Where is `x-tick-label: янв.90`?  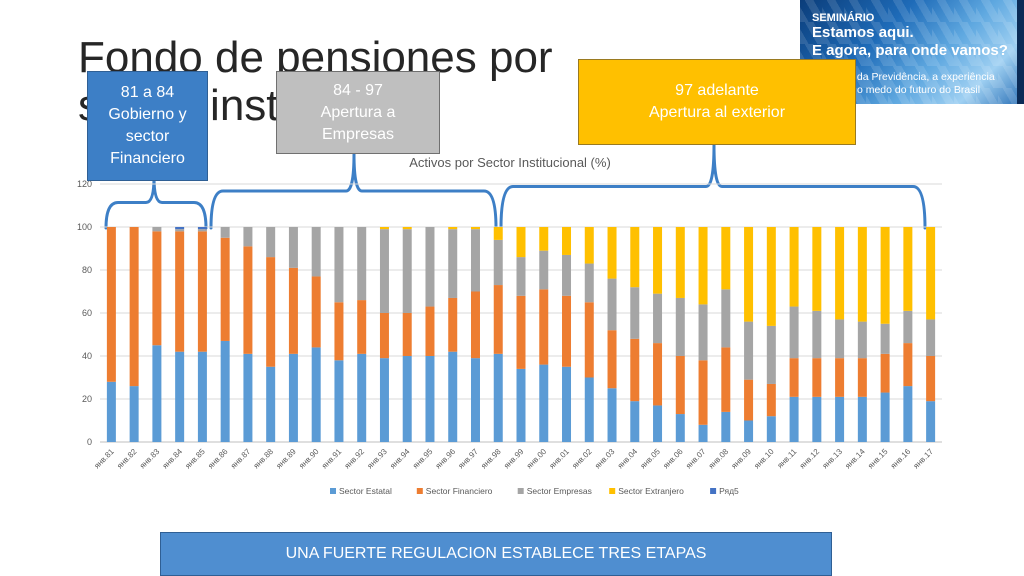
x-tick-label: янв.90 is located at coordinates (309, 459).